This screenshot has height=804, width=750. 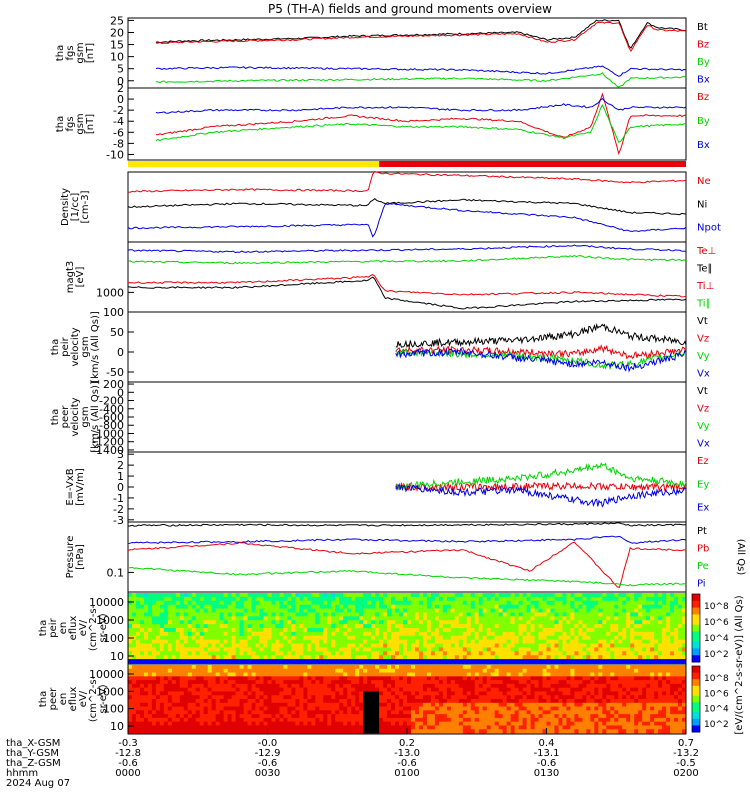 What do you see at coordinates (703, 97) in the screenshot?
I see `legend-label: Bz` at bounding box center [703, 97].